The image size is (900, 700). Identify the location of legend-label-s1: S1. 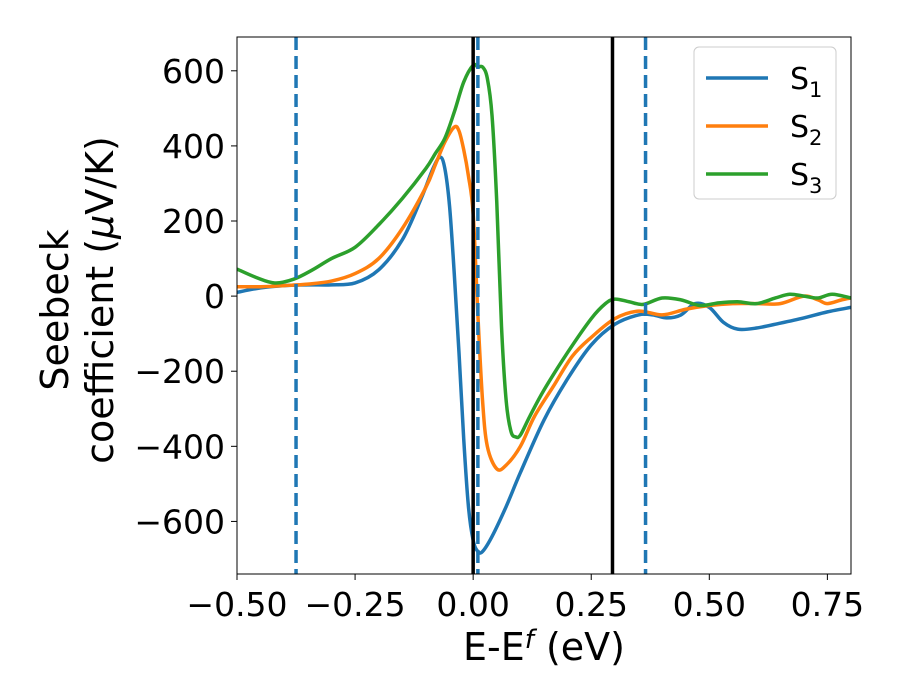
(806, 82).